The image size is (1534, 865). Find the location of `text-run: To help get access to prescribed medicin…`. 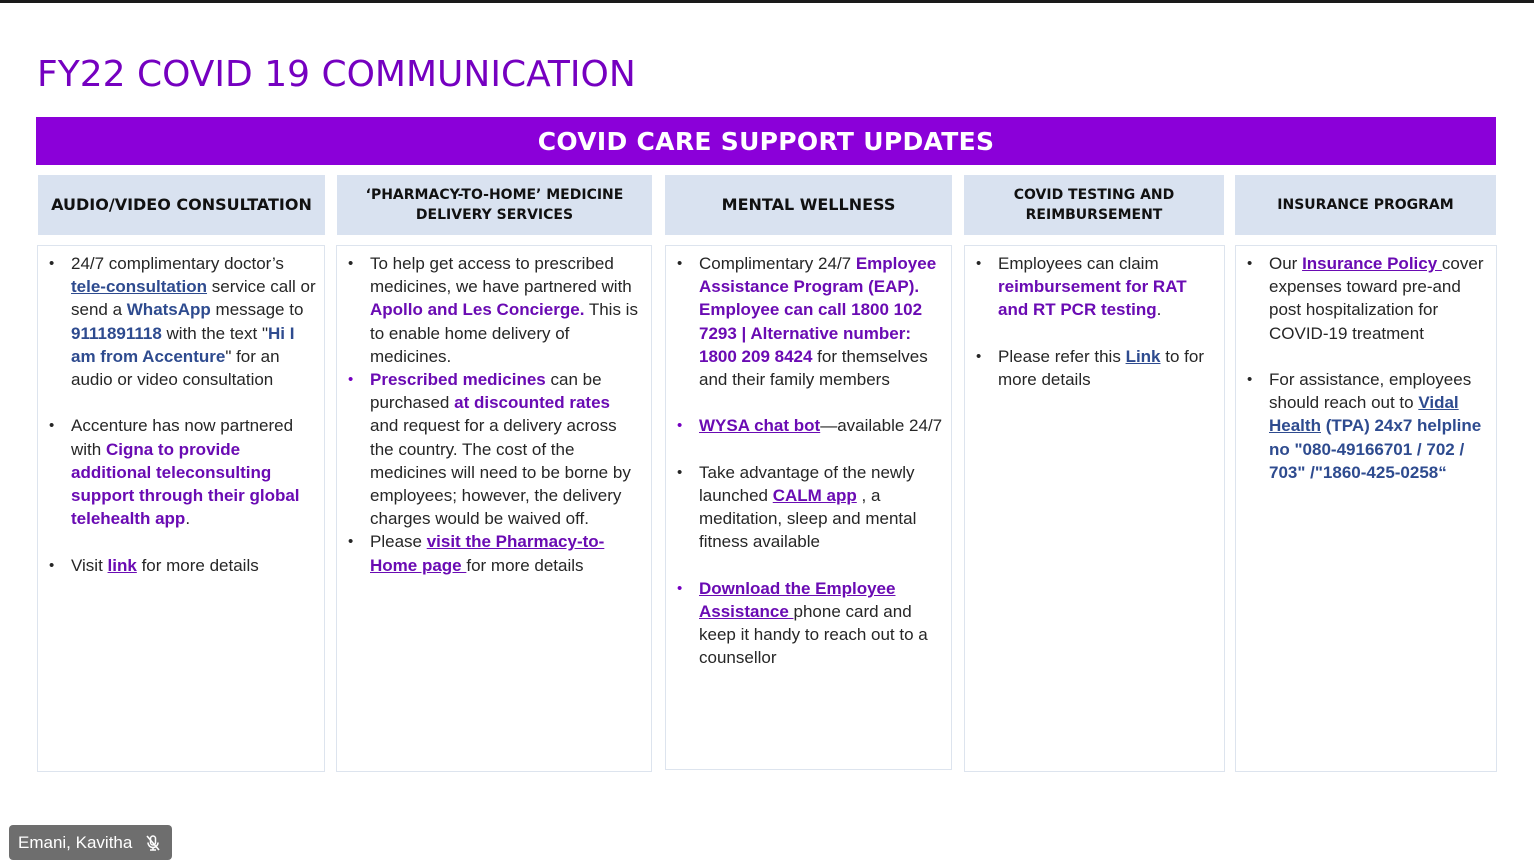

text-run: To help get access to prescribed medicin… is located at coordinates (501, 275).